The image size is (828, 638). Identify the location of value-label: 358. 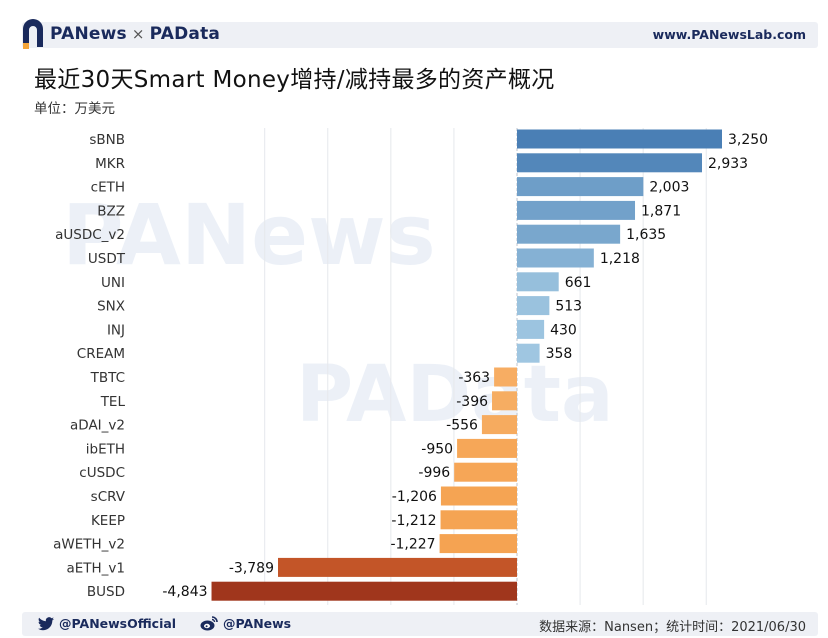
(559, 354).